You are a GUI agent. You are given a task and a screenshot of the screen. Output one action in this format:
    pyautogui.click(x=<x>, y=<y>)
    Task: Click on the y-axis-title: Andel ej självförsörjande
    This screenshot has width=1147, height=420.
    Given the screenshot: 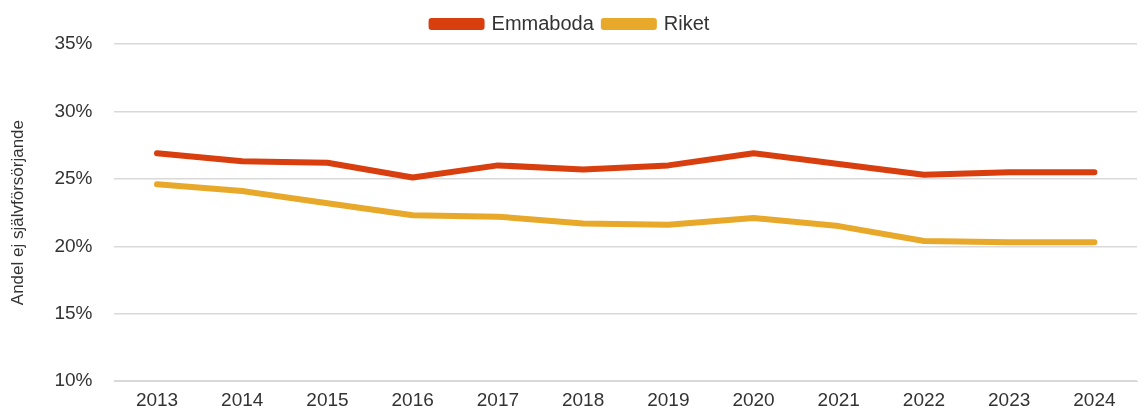 What is the action you would take?
    pyautogui.click(x=17, y=212)
    